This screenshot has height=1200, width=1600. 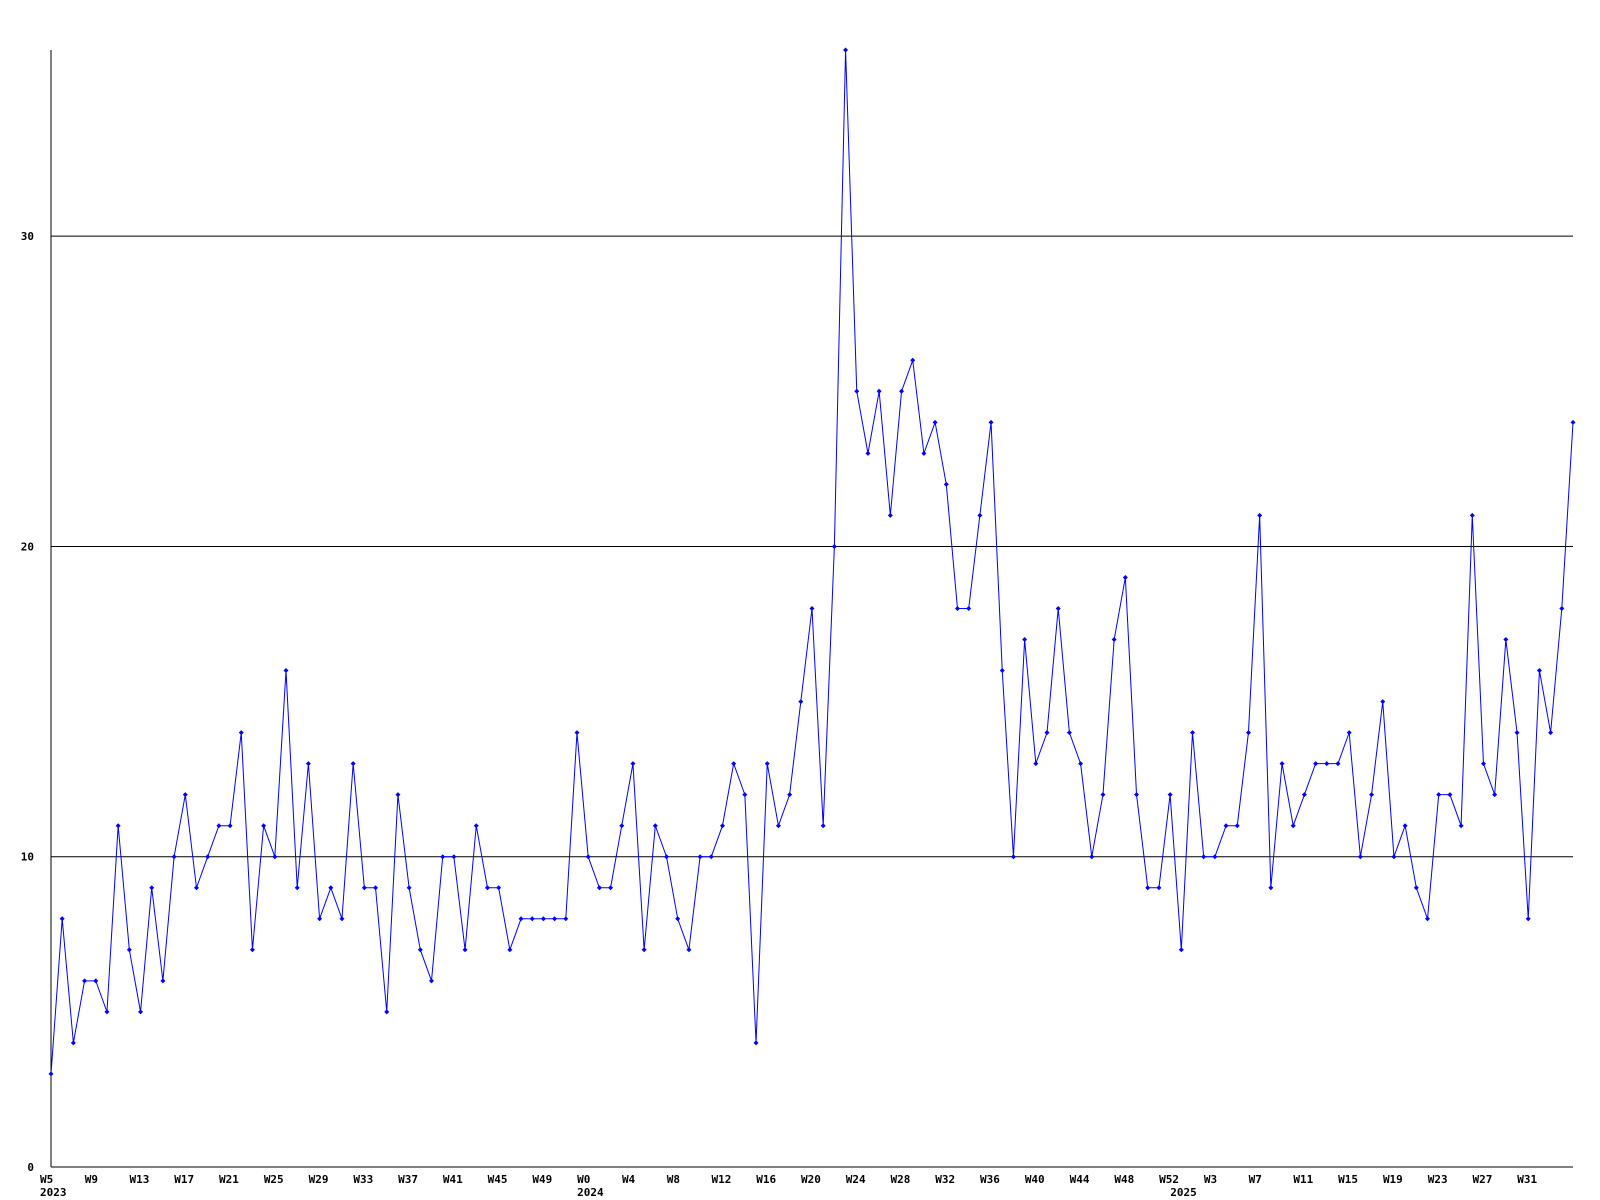 I want to click on x-tick-label: W16, so click(x=766, y=1179).